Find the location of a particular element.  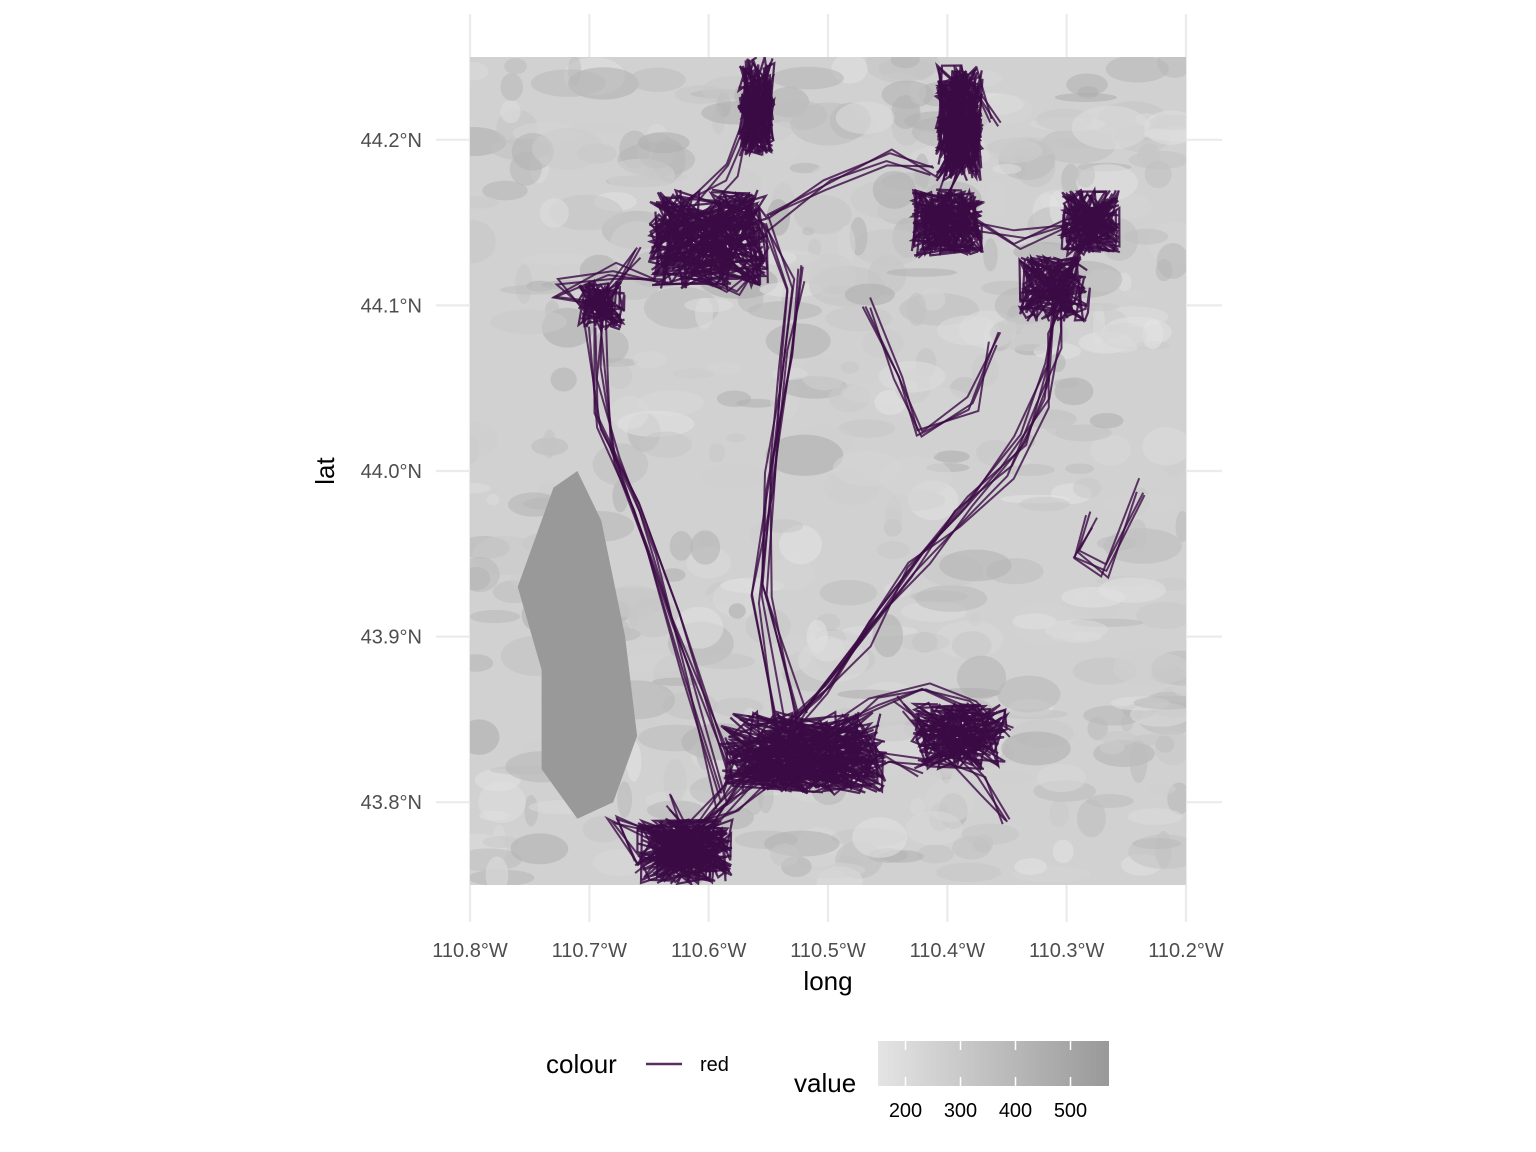

x-tick-label-2: 110.6°W is located at coordinates (709, 951).